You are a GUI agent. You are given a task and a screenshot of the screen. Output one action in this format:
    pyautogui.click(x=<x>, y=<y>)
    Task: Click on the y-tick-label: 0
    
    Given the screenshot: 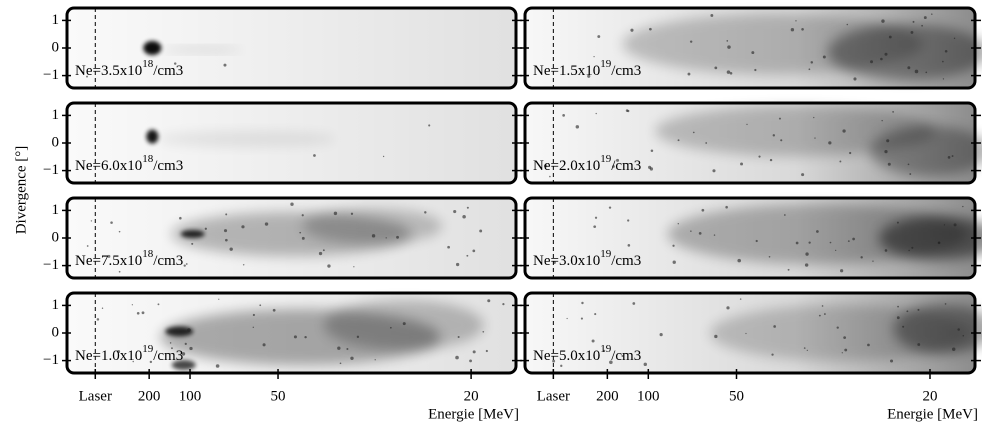 What is the action you would take?
    pyautogui.click(x=56, y=47)
    